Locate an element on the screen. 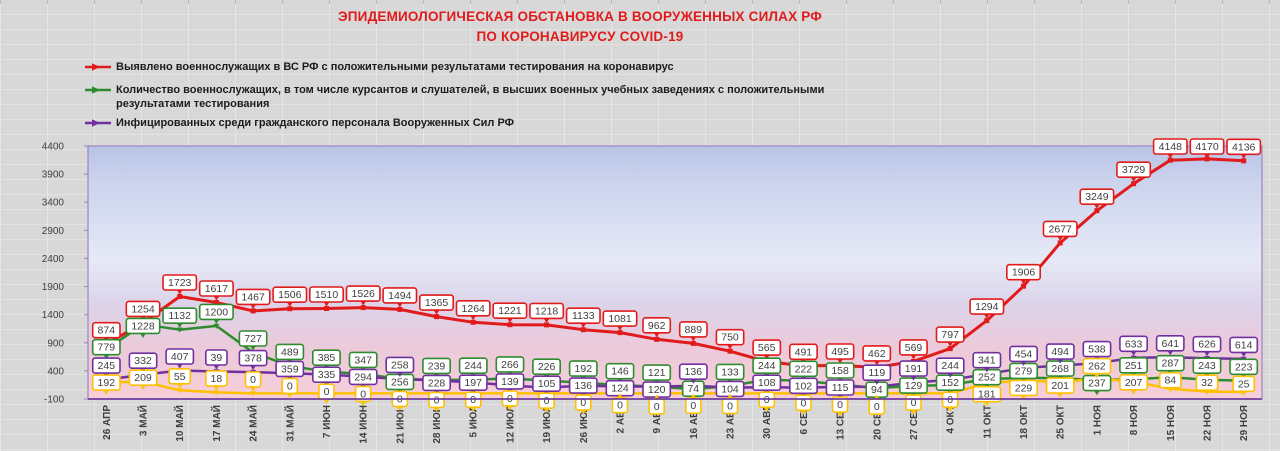 This screenshot has height=451, width=1280. data-label: 121 is located at coordinates (657, 373).